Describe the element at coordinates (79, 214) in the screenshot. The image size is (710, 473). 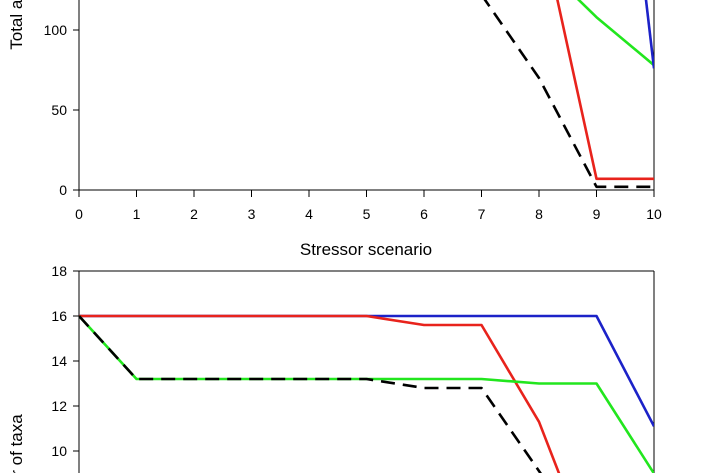
I see `x-tick-label: 0` at that location.